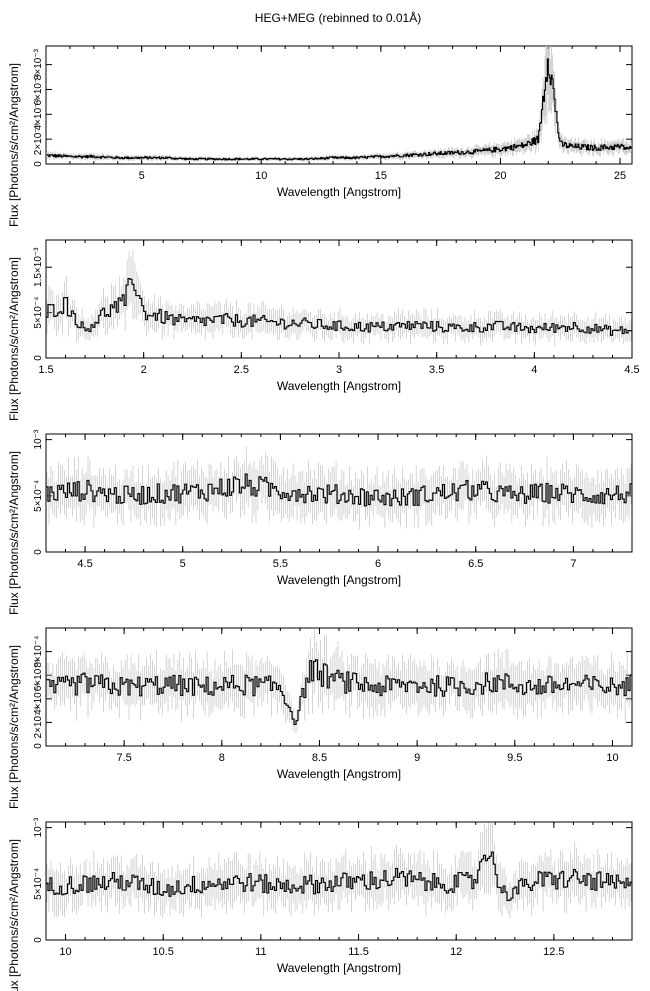 This screenshot has height=991, width=650. Describe the element at coordinates (144, 370) in the screenshot. I see `x-tick-label: 2` at that location.